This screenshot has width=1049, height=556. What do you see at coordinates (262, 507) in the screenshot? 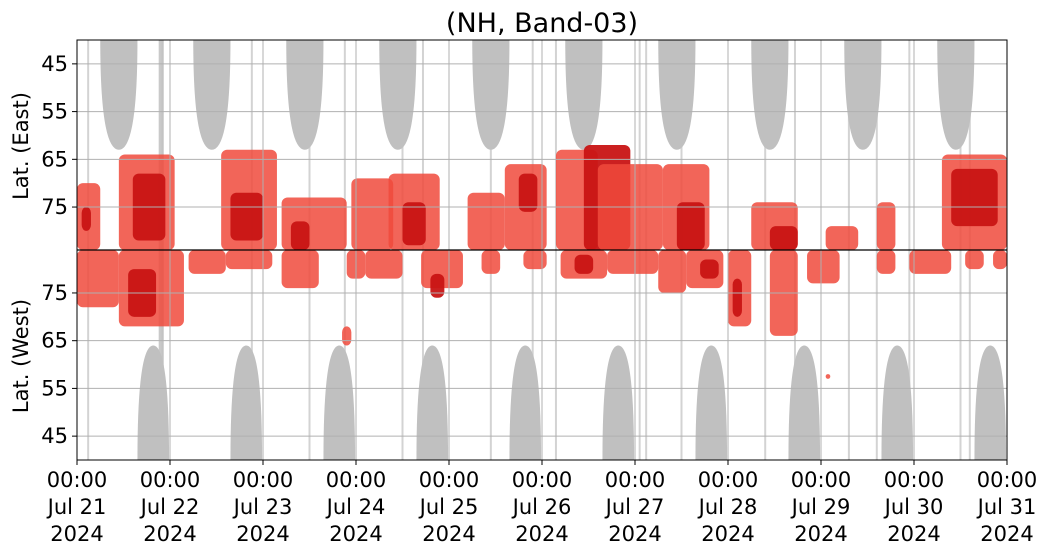
I see `x-tick-label-date: Jul 23` at bounding box center [262, 507].